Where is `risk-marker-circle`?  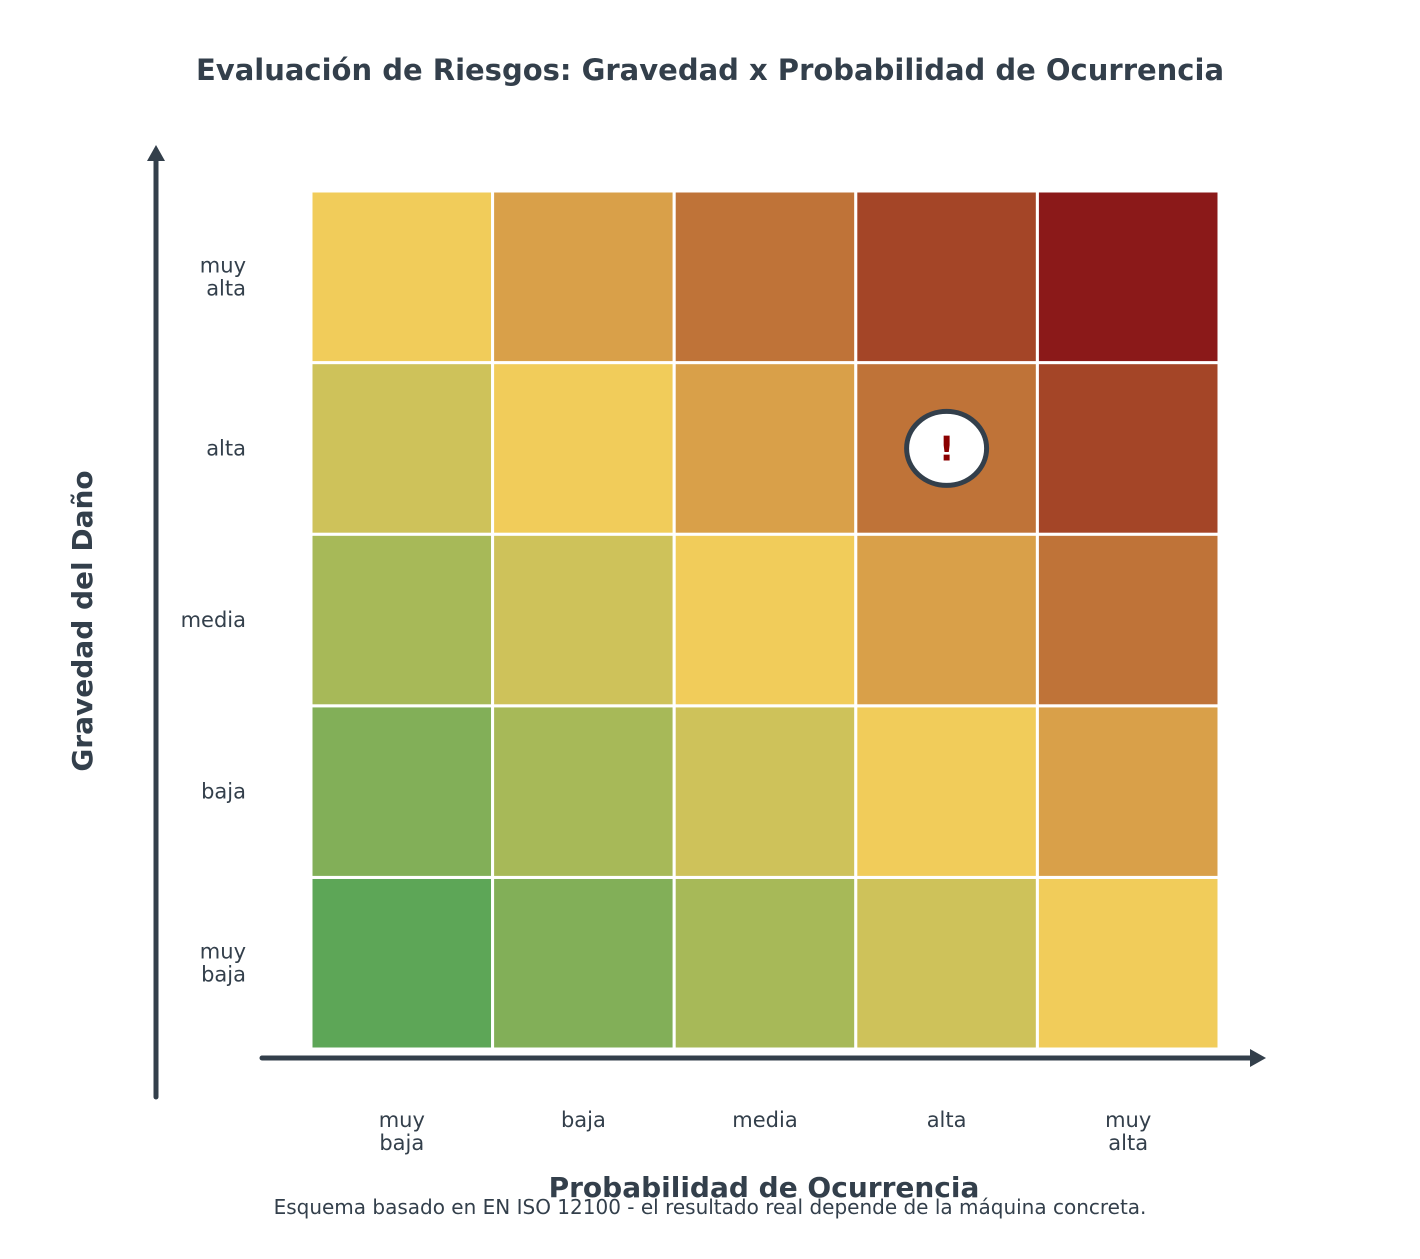
risk-marker-circle is located at coordinates (947, 448).